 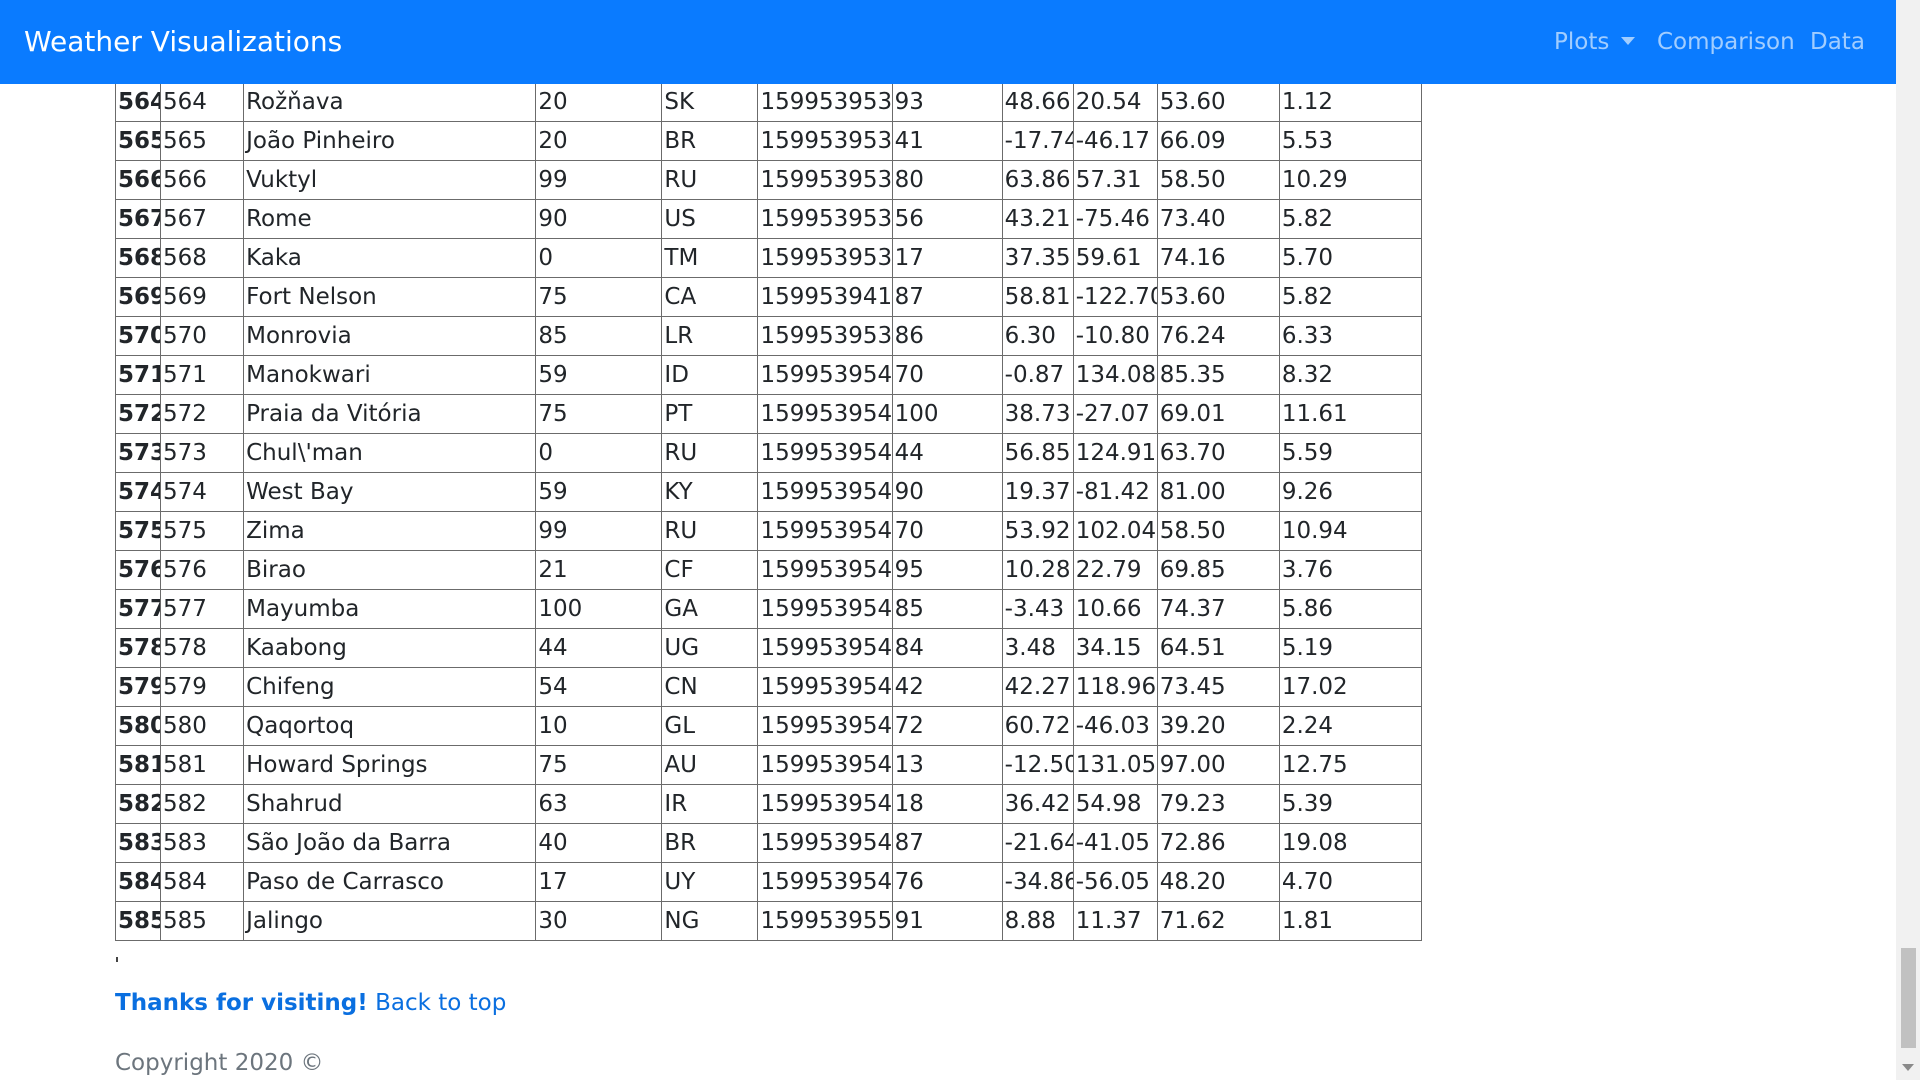 What do you see at coordinates (138, 297) in the screenshot?
I see `cell-index: 569` at bounding box center [138, 297].